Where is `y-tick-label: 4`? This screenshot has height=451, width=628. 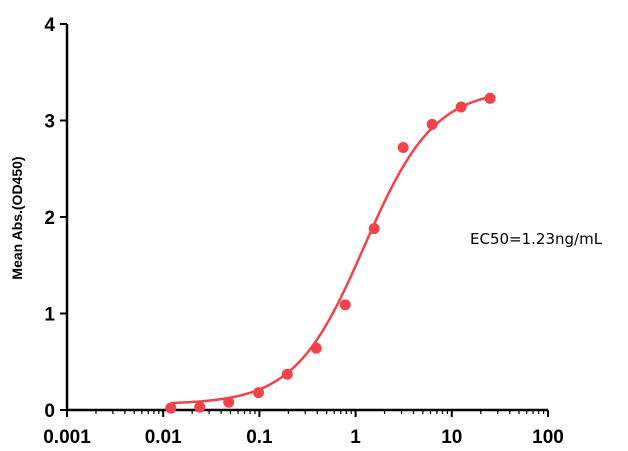
y-tick-label: 4 is located at coordinates (49, 25).